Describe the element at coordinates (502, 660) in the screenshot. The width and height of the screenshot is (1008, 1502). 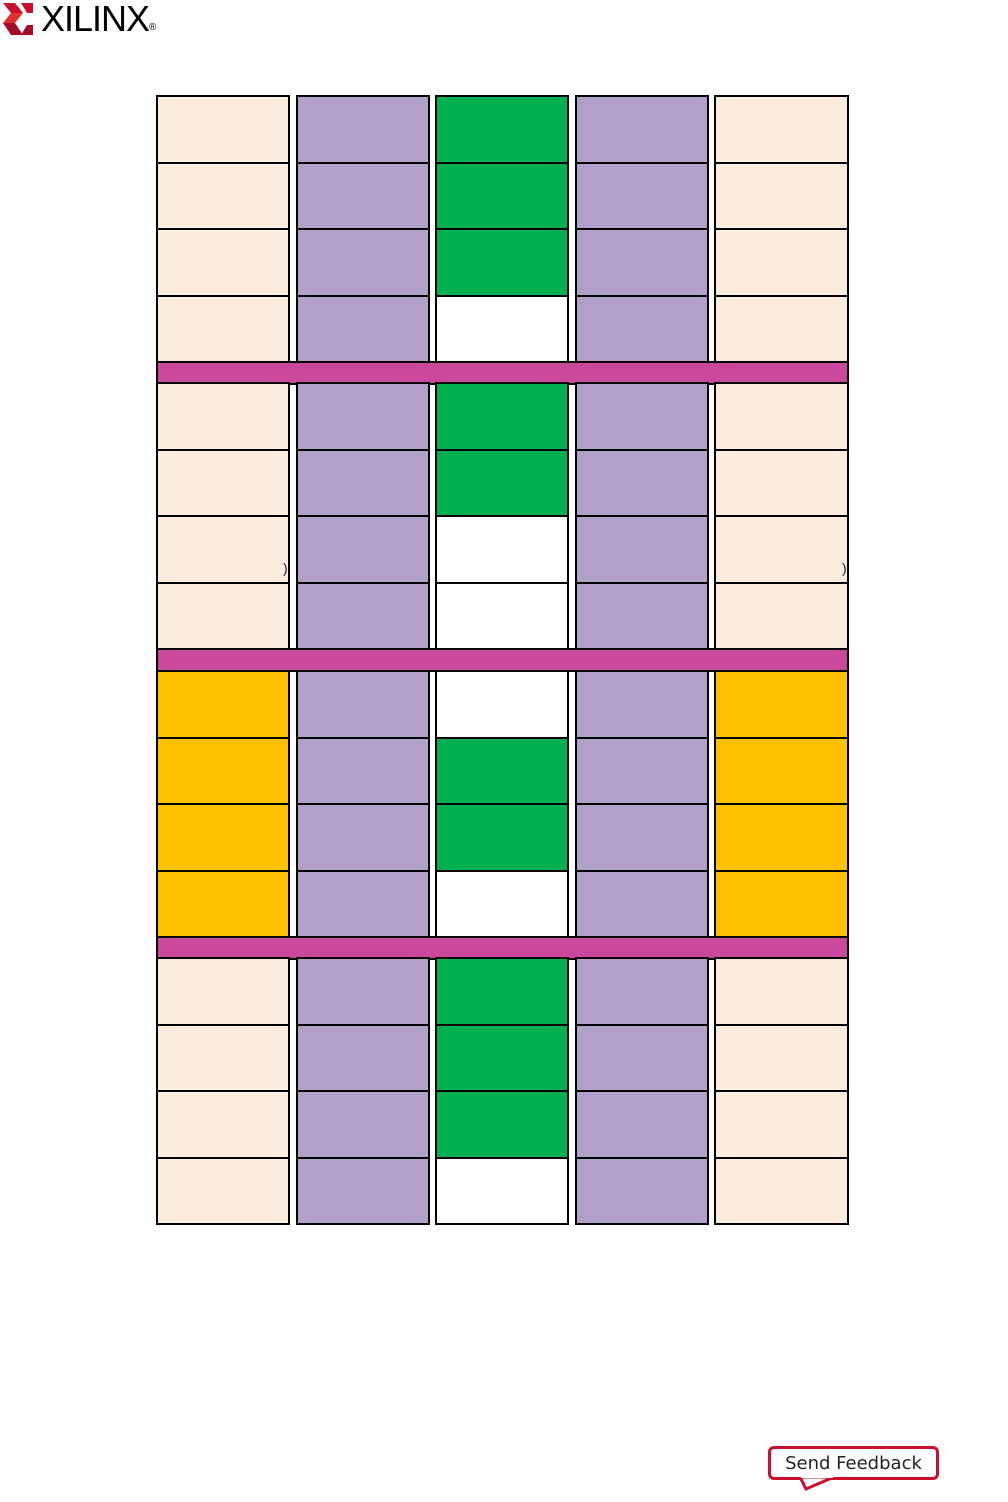
I see `separator-band` at that location.